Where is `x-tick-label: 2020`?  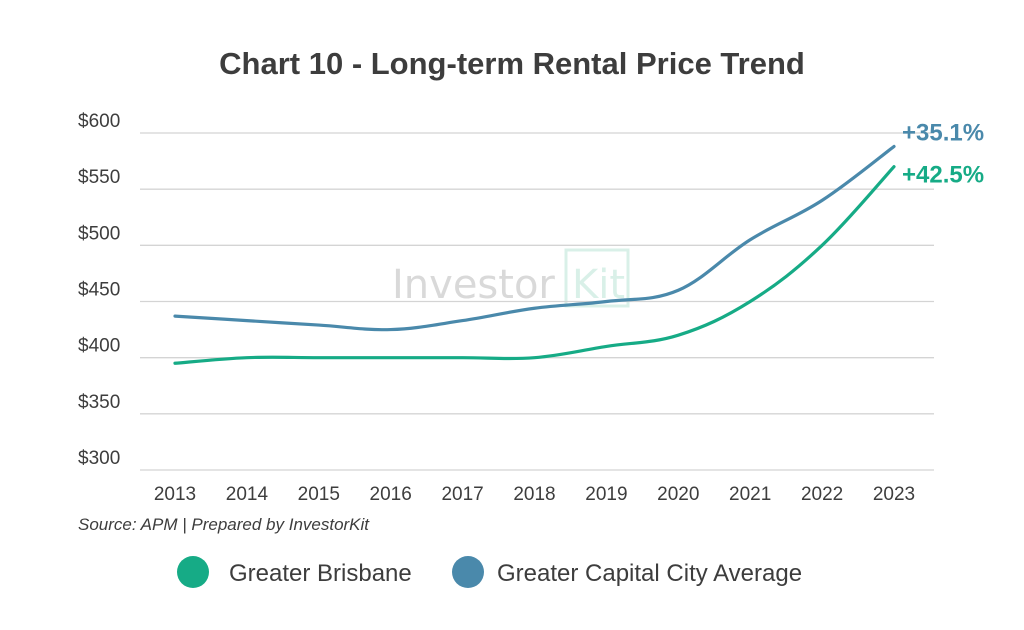 x-tick-label: 2020 is located at coordinates (678, 494).